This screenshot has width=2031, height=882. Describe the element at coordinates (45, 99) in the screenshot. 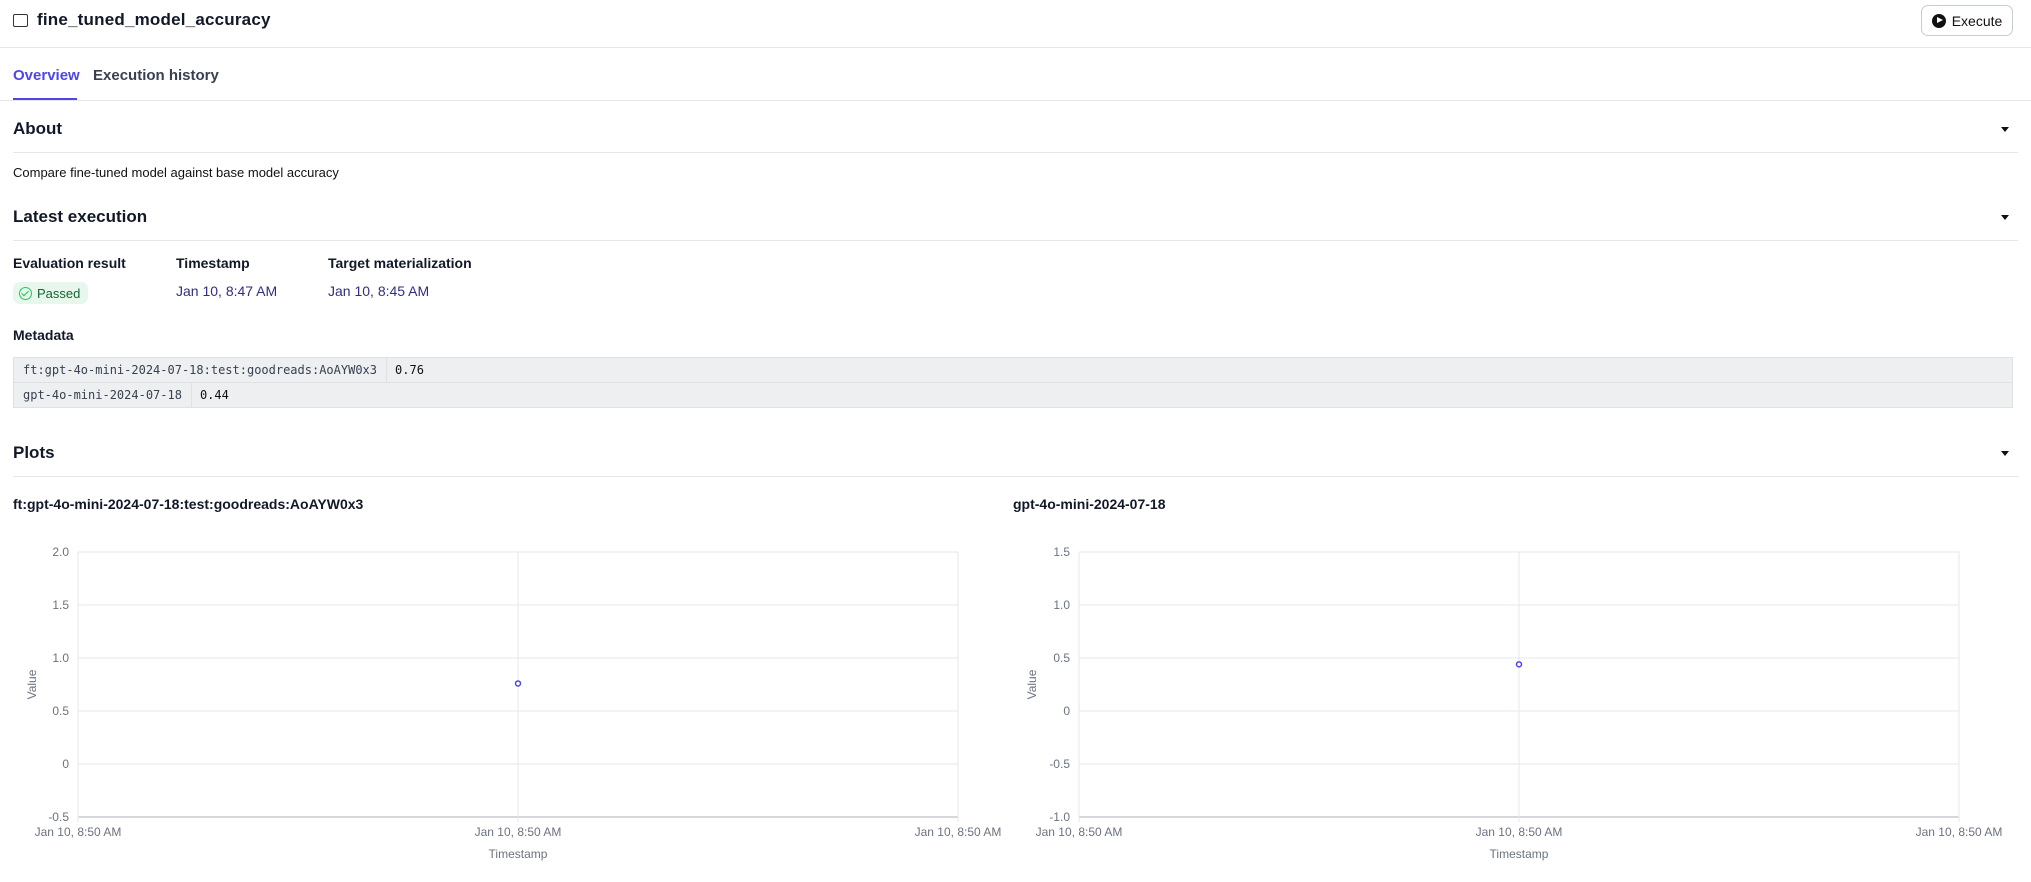

I see `active-tab-indicator` at that location.